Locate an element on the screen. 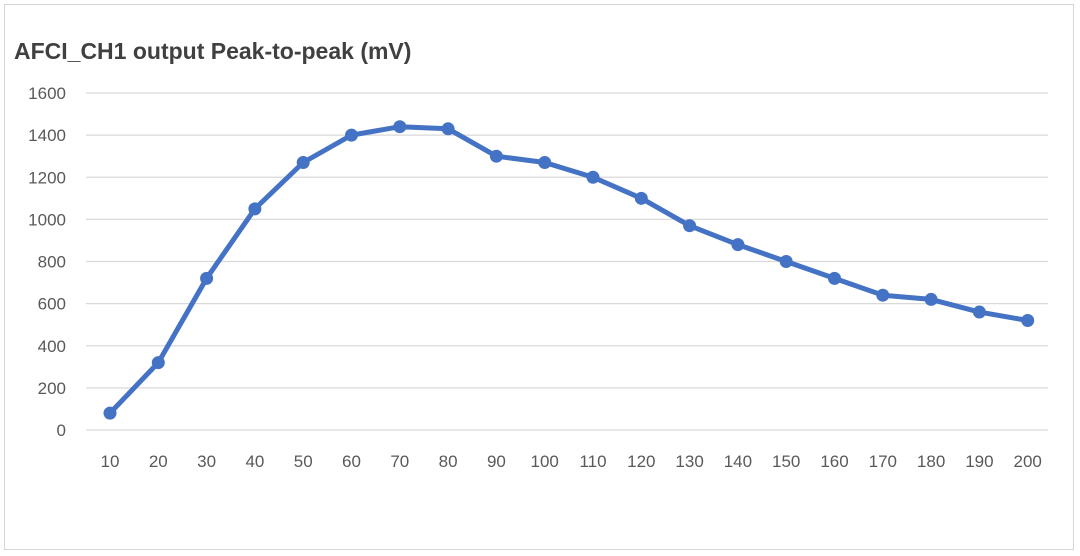 The image size is (1080, 556). x-tick-label: 100 is located at coordinates (545, 461).